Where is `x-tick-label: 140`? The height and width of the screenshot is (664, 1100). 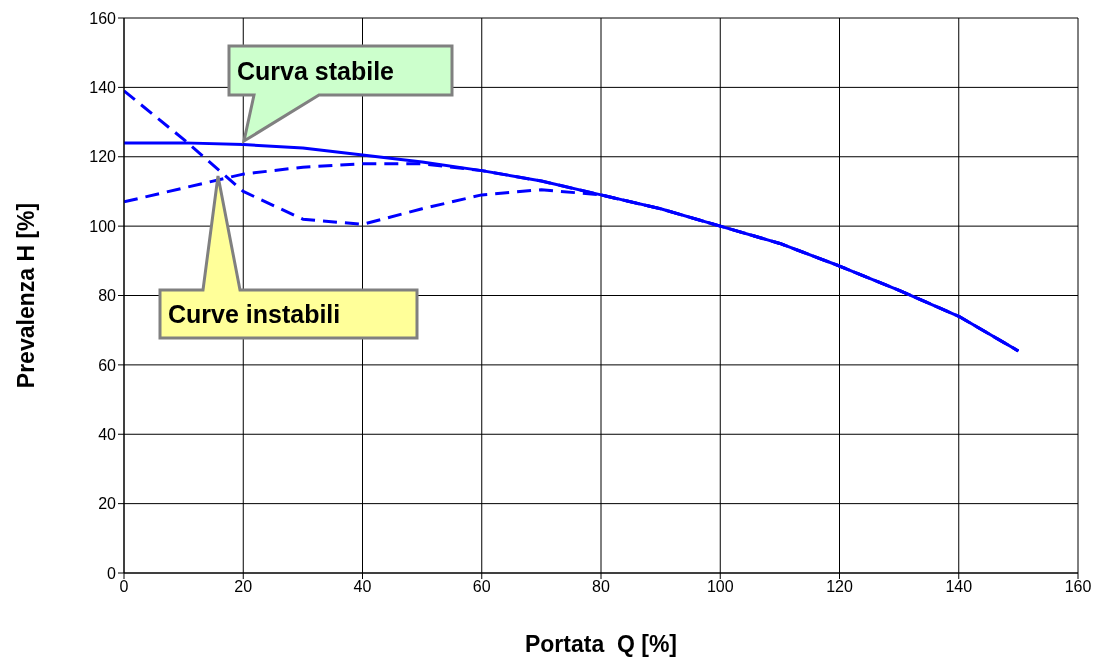
x-tick-label: 140 is located at coordinates (959, 587).